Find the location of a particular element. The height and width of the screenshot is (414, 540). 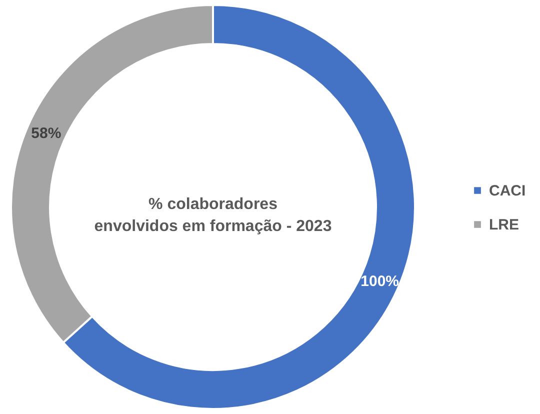

data-label: 100% is located at coordinates (380, 281).